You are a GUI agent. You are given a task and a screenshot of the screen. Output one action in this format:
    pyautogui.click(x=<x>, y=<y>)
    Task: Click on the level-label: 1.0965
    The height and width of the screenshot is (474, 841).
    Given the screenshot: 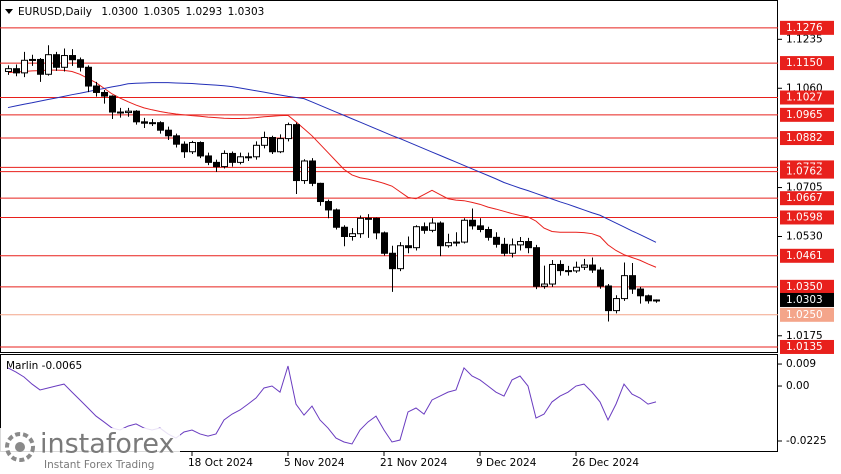 What is the action you would take?
    pyautogui.click(x=804, y=115)
    